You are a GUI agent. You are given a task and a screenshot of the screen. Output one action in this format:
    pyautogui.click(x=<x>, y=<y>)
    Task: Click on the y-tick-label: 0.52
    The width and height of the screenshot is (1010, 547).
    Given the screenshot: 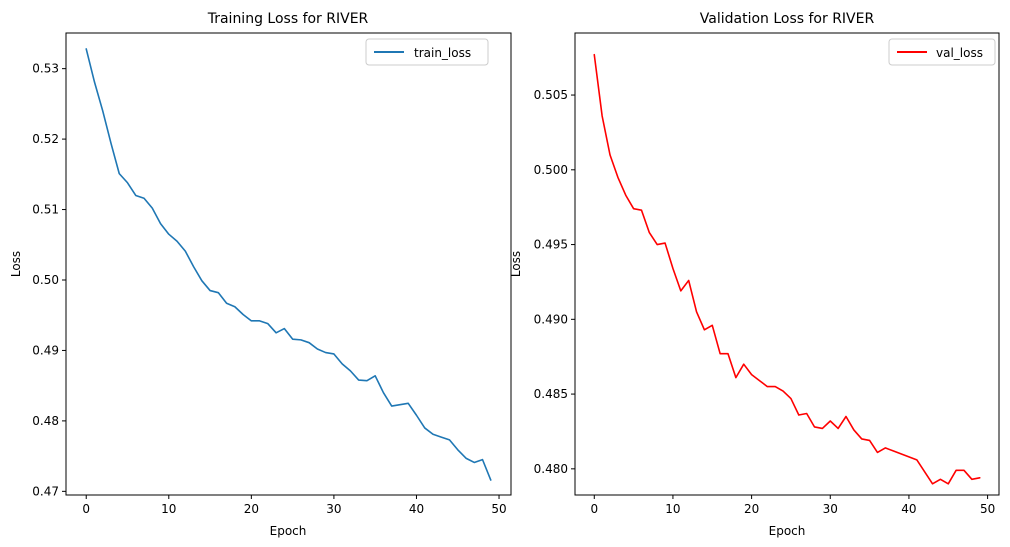 What is the action you would take?
    pyautogui.click(x=45, y=139)
    